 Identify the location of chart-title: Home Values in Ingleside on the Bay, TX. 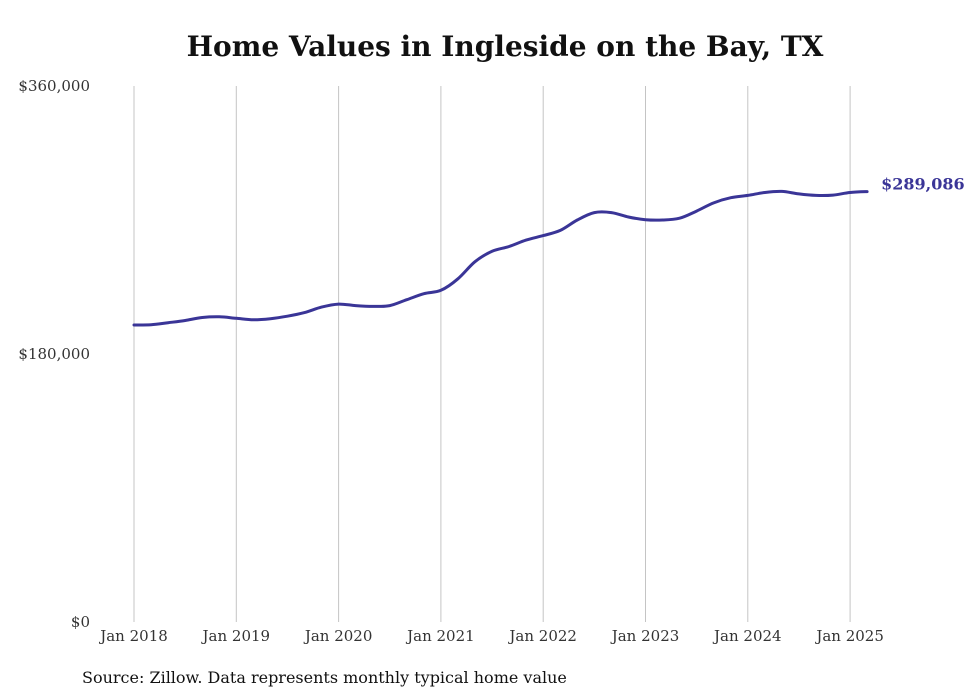
(505, 46).